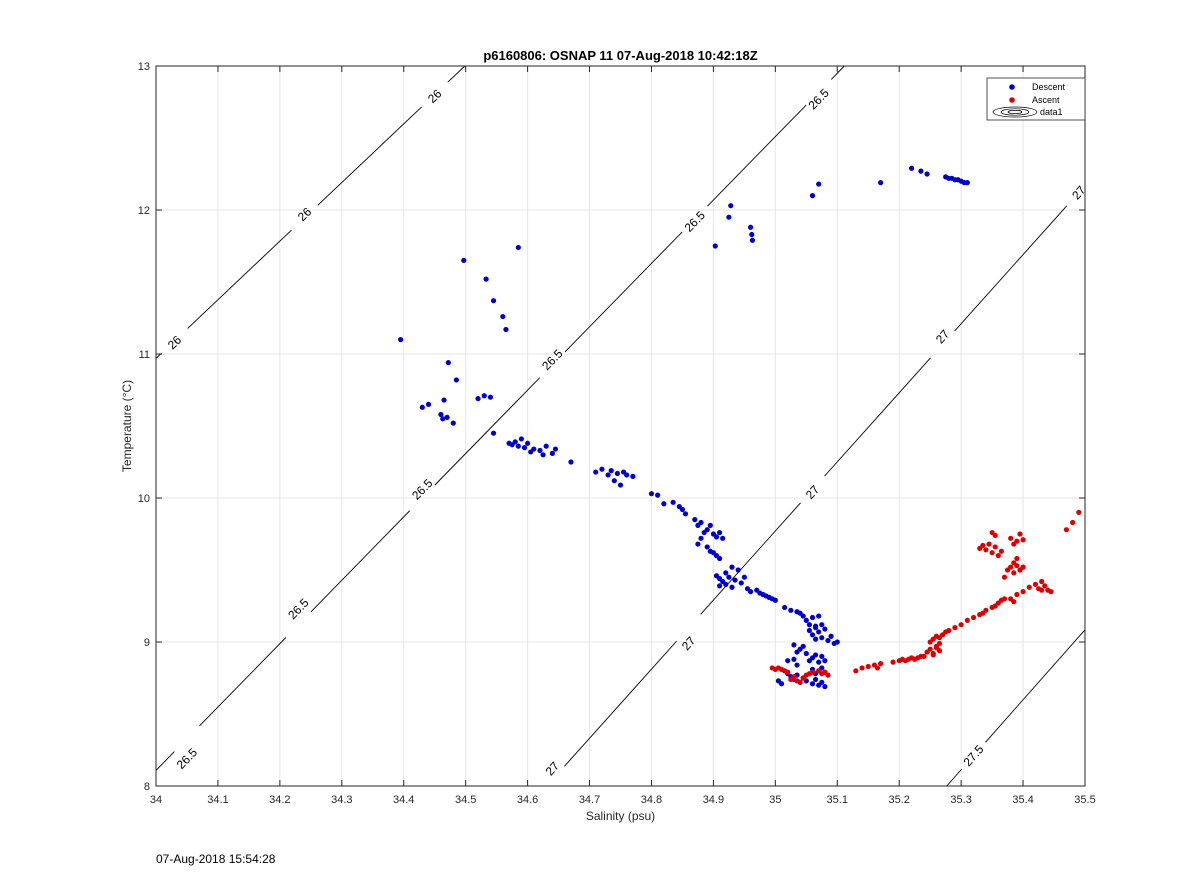 This screenshot has height=885, width=1200. What do you see at coordinates (960, 800) in the screenshot?
I see `x-tick-label-13: 35.3` at bounding box center [960, 800].